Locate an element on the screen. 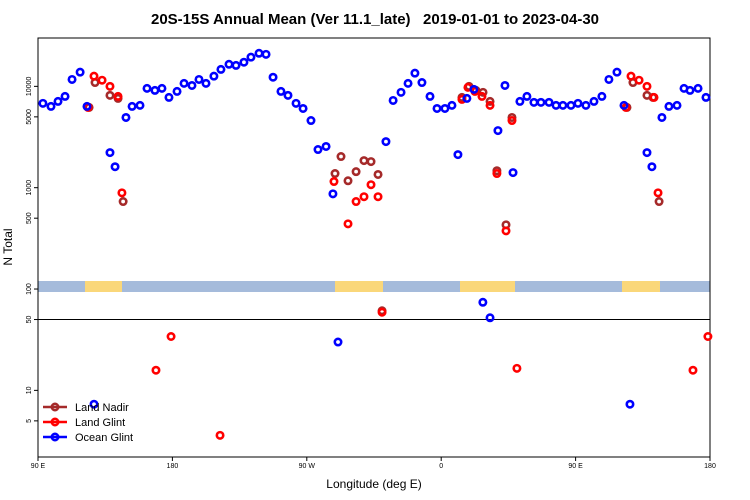  y-tick-label: 100 is located at coordinates (29, 289).